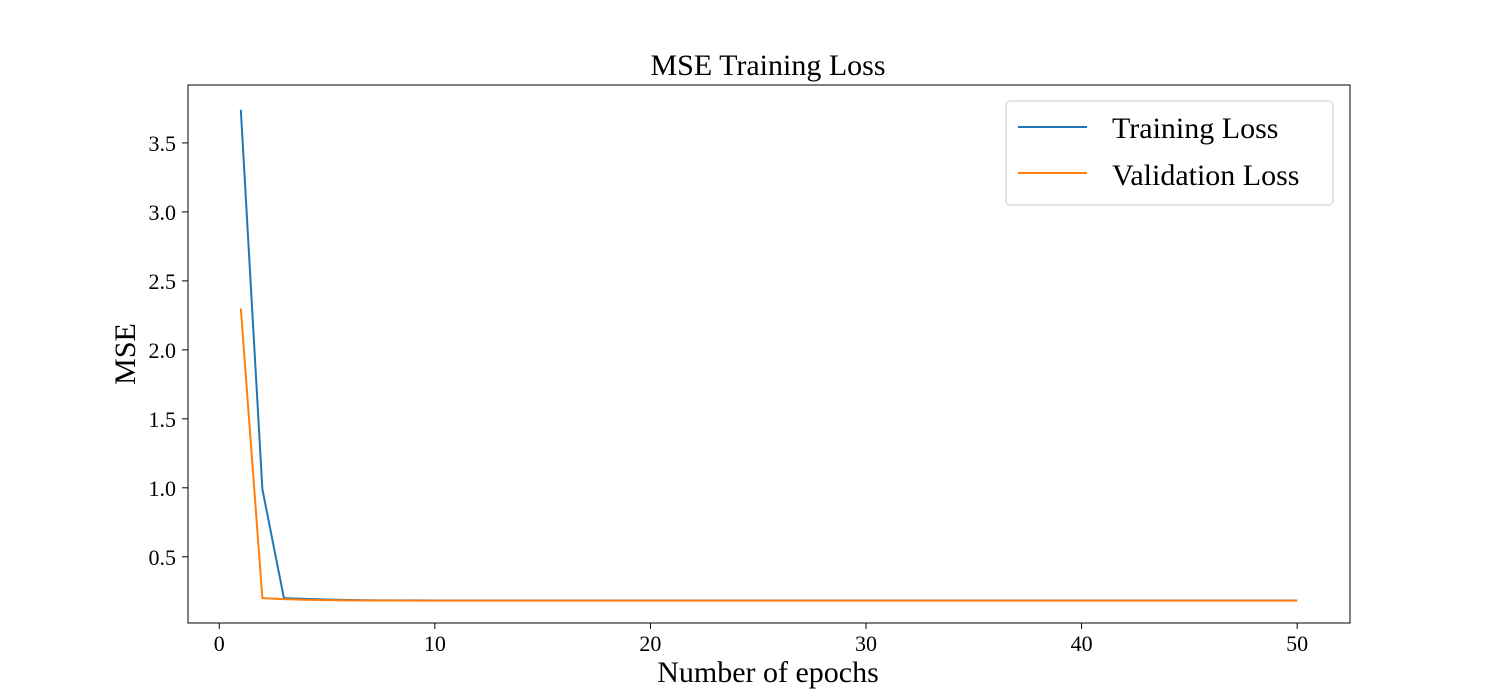 Image resolution: width=1500 pixels, height=700 pixels. Describe the element at coordinates (163, 419) in the screenshot. I see `y-tick-label: 1.5` at that location.